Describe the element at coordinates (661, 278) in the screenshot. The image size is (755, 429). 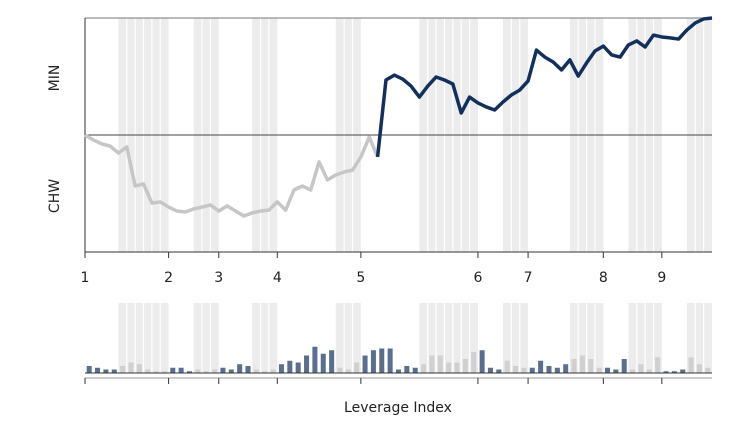
I see `x-tick-label: 9` at that location.